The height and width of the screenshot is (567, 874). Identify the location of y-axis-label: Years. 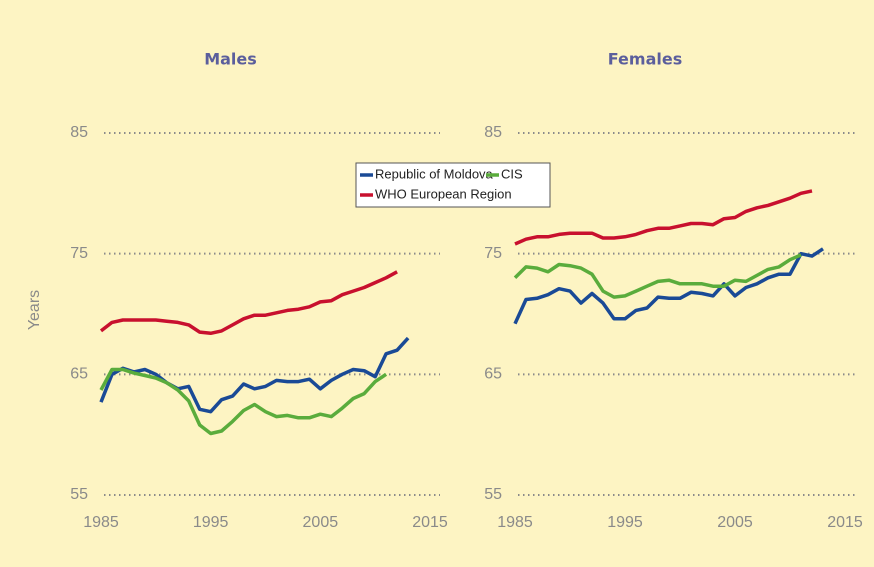
(34, 310).